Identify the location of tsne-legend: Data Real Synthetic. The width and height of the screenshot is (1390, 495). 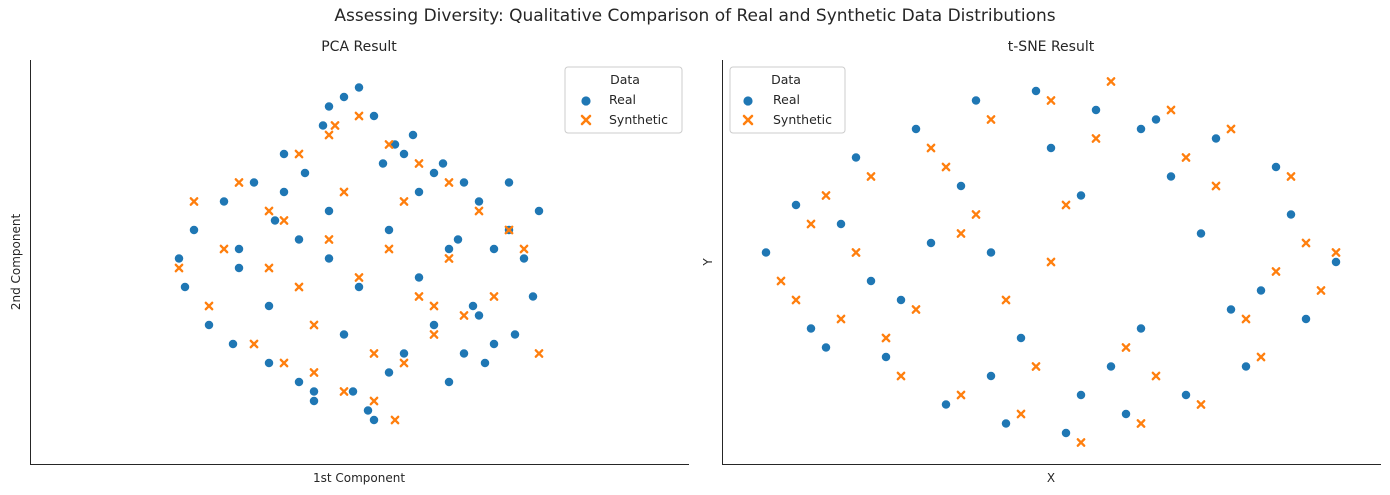
(787, 100).